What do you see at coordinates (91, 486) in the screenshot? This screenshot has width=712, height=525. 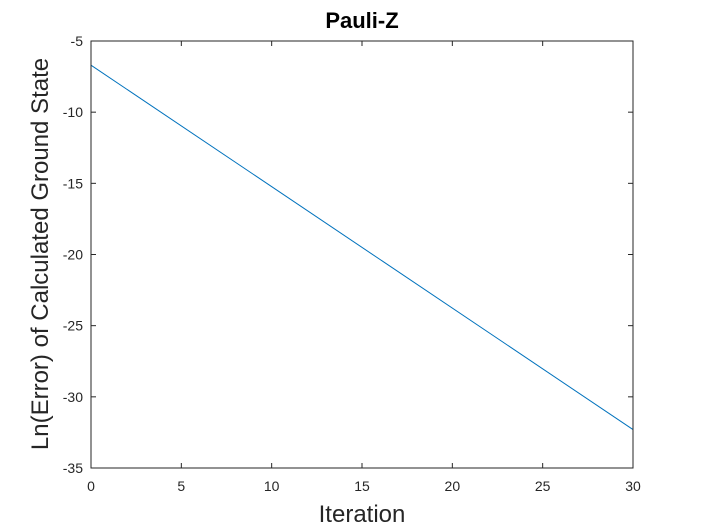 I see `x-tick-label: 0` at bounding box center [91, 486].